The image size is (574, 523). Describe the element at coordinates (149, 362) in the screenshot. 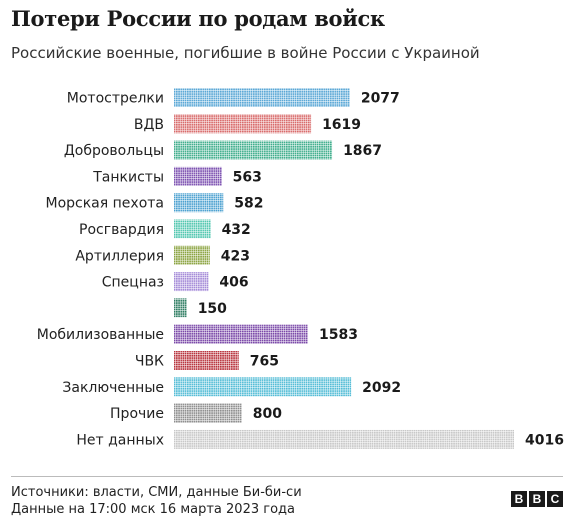

I see `category-label: ЧВК` at that location.